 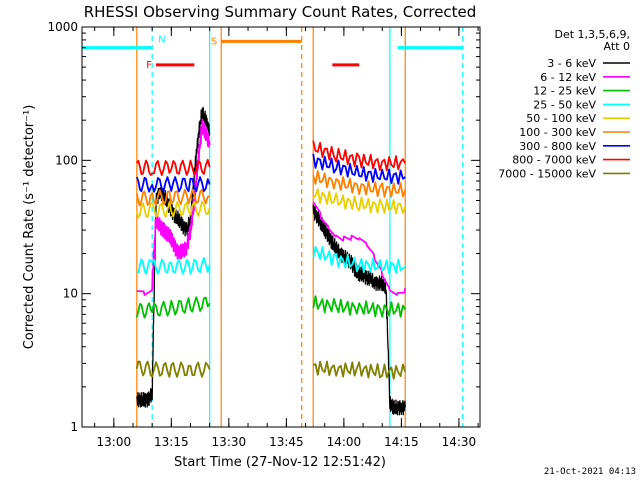 I want to click on legend-label-3: 12 - 25 keV, so click(x=564, y=91).